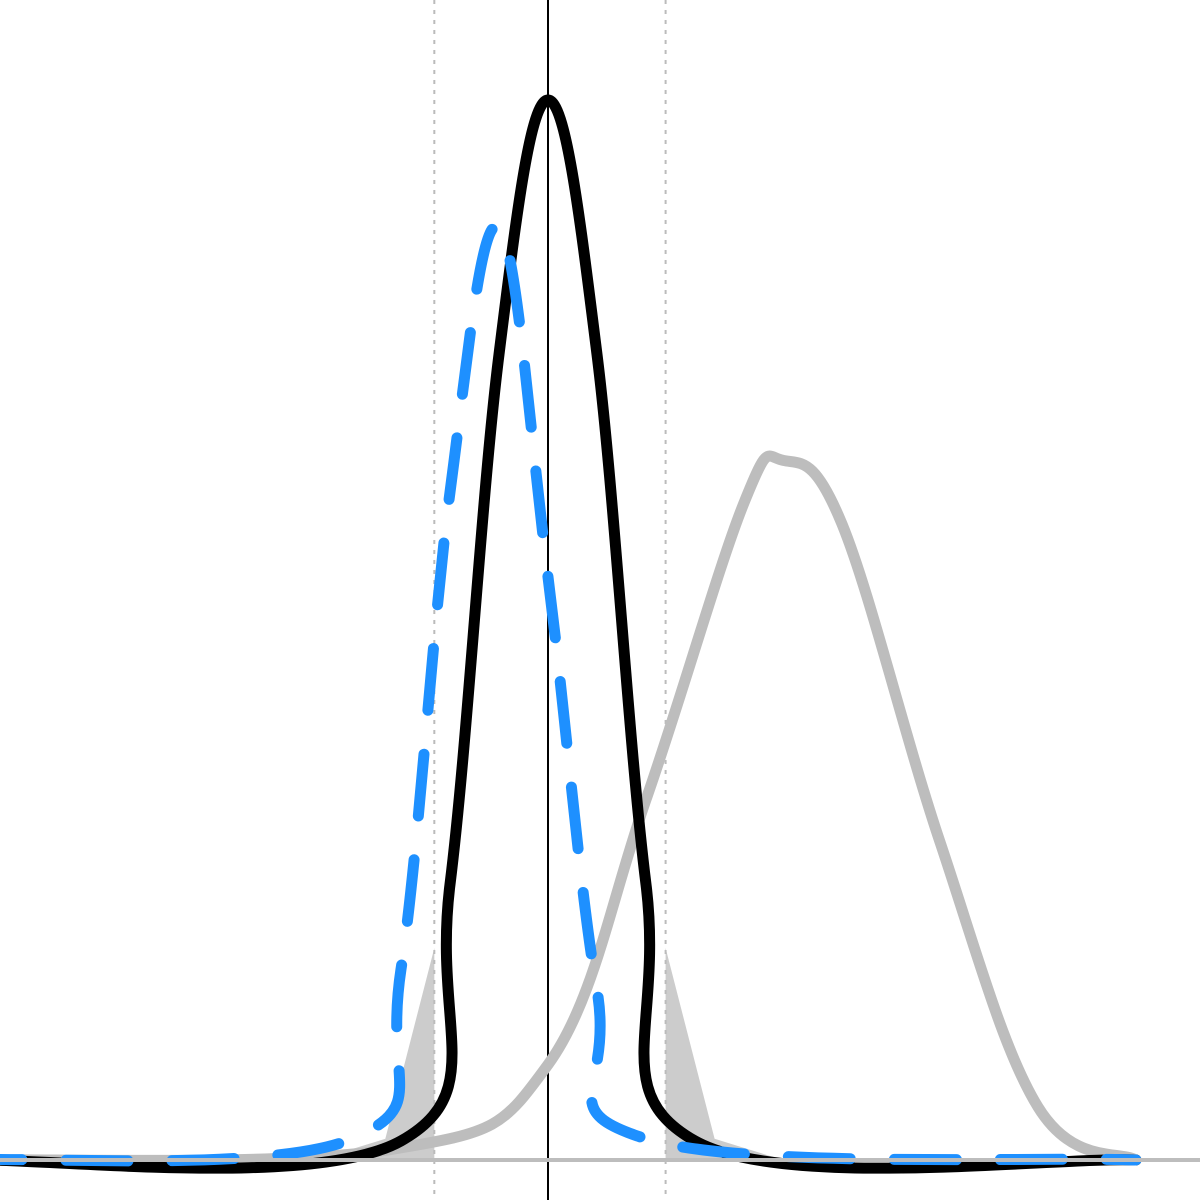  What do you see at coordinates (550, 1054) in the screenshot?
I see `shaded-tail-regions` at bounding box center [550, 1054].